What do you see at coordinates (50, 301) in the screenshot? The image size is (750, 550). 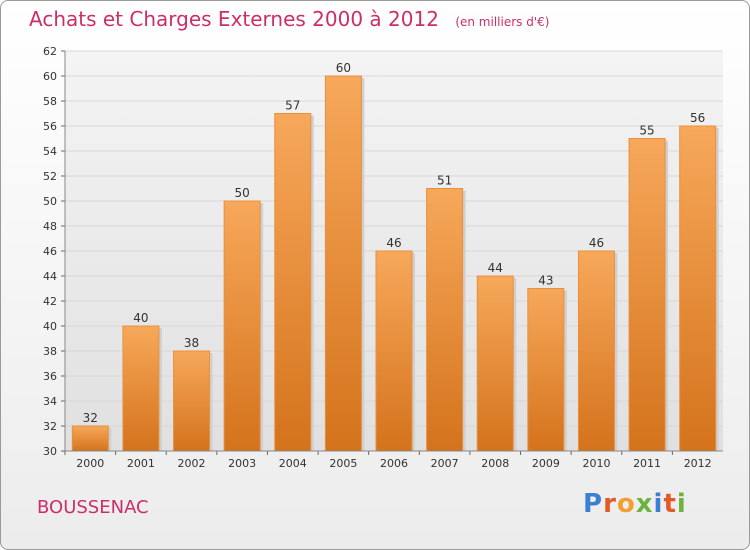 I see `y-tick-label: 42` at bounding box center [50, 301].